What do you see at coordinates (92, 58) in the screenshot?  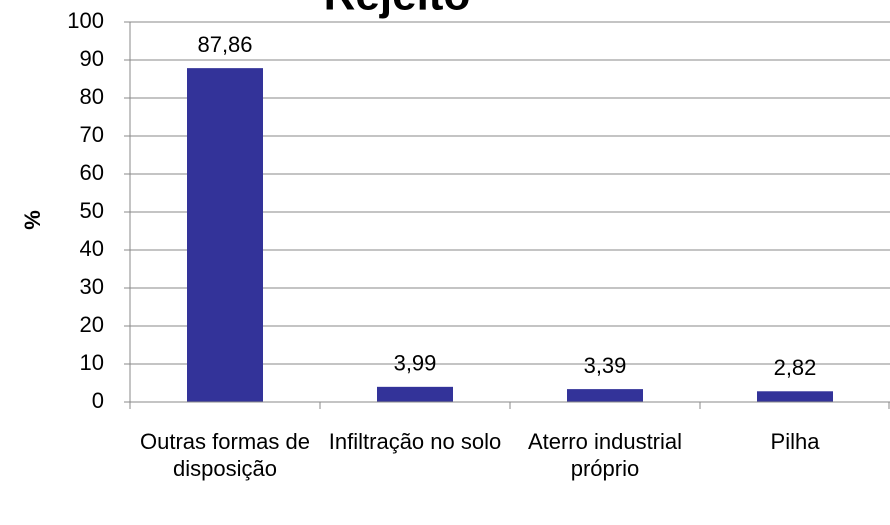 I see `y-tick-label: 90` at bounding box center [92, 58].